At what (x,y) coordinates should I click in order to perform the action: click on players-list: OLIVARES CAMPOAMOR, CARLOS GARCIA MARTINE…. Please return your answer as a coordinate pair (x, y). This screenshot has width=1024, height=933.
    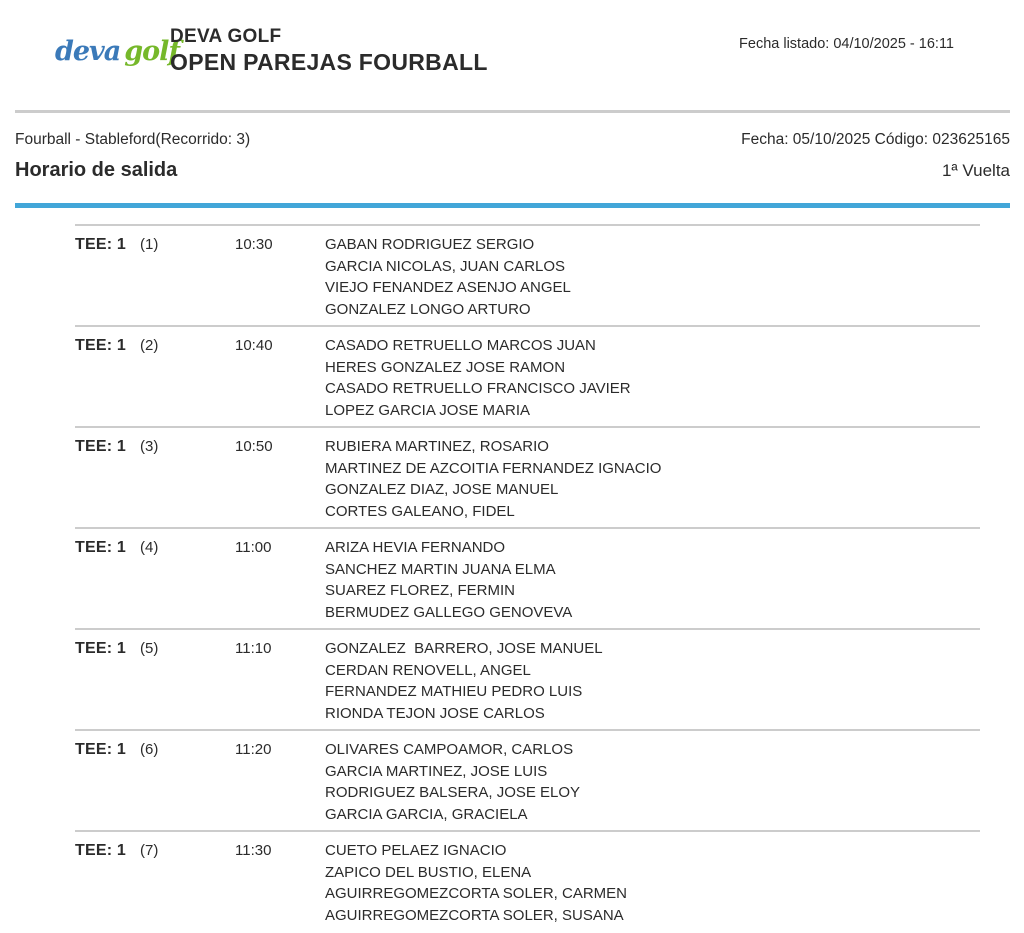
    Looking at the image, I should click on (652, 782).